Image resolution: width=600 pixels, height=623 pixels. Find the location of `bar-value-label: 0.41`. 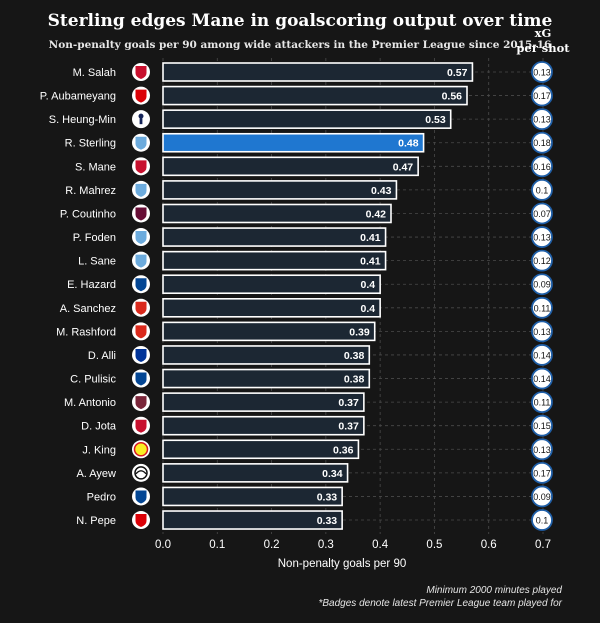

bar-value-label: 0.41 is located at coordinates (370, 262).